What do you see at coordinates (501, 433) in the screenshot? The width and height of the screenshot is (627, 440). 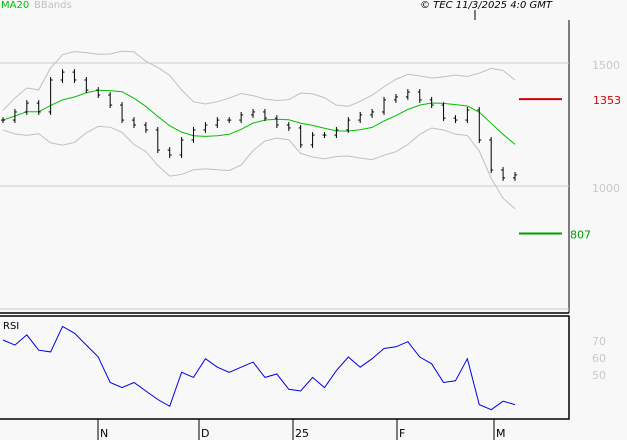 I see `x-tick-label: M` at bounding box center [501, 433].